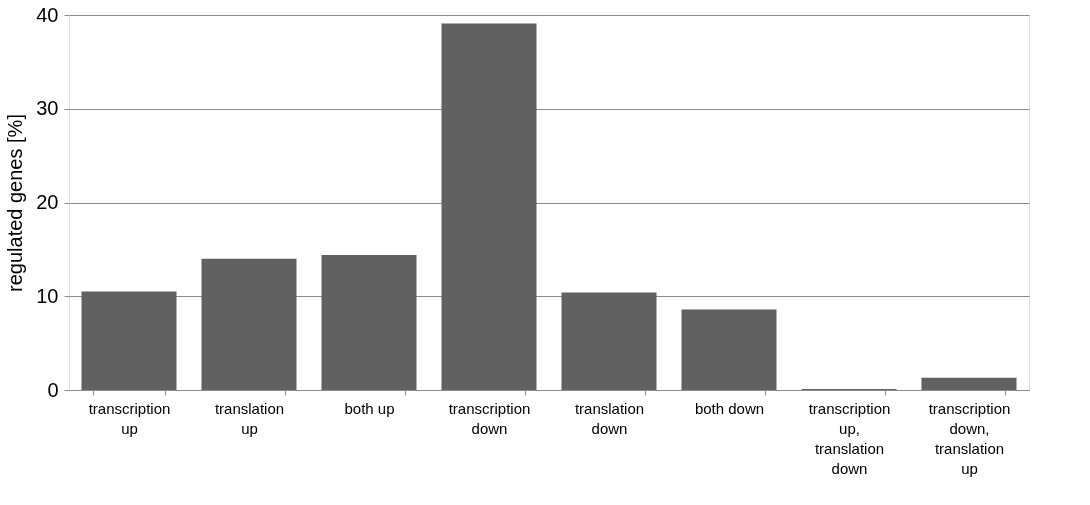  Describe the element at coordinates (969, 438) in the screenshot. I see `x-tick-label: transcription down, translation up` at that location.